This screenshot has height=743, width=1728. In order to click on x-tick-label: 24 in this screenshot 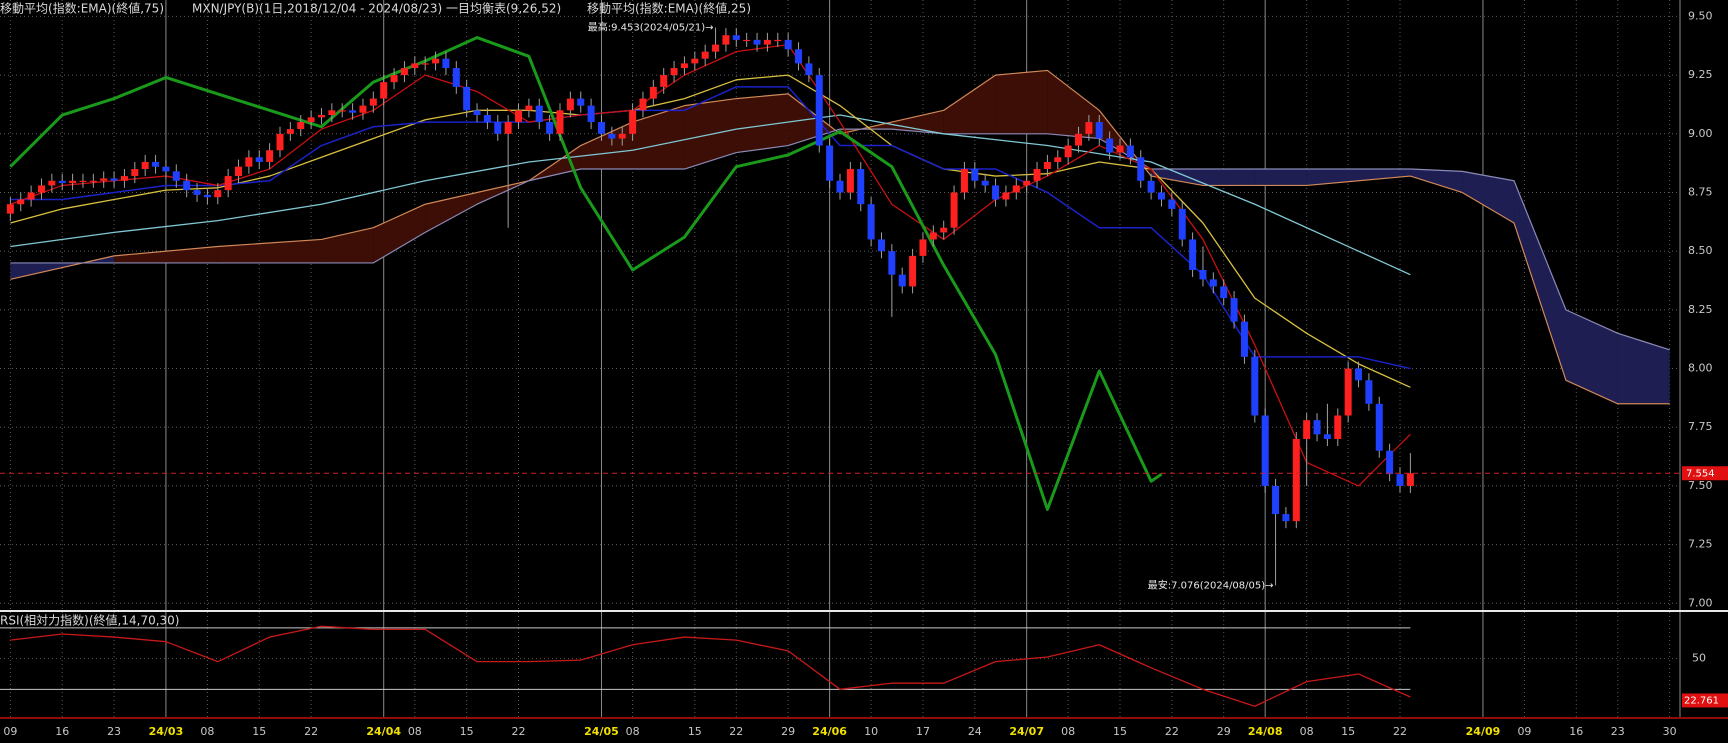, I will do `click(975, 731)`.